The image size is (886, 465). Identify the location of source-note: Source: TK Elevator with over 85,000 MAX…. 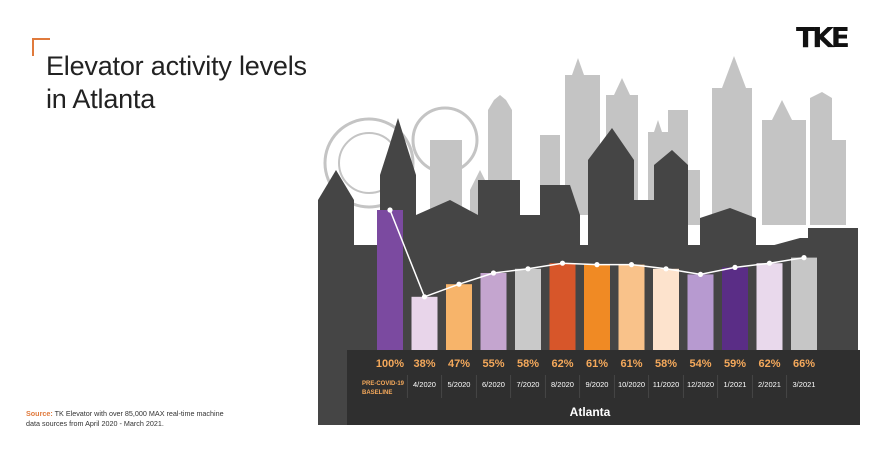
(131, 419).